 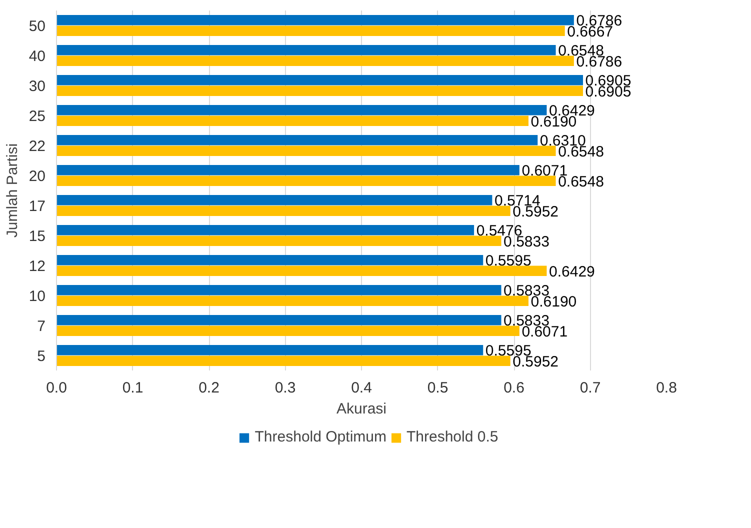 What do you see at coordinates (572, 271) in the screenshot?
I see `data-label: 0.6429` at bounding box center [572, 271].